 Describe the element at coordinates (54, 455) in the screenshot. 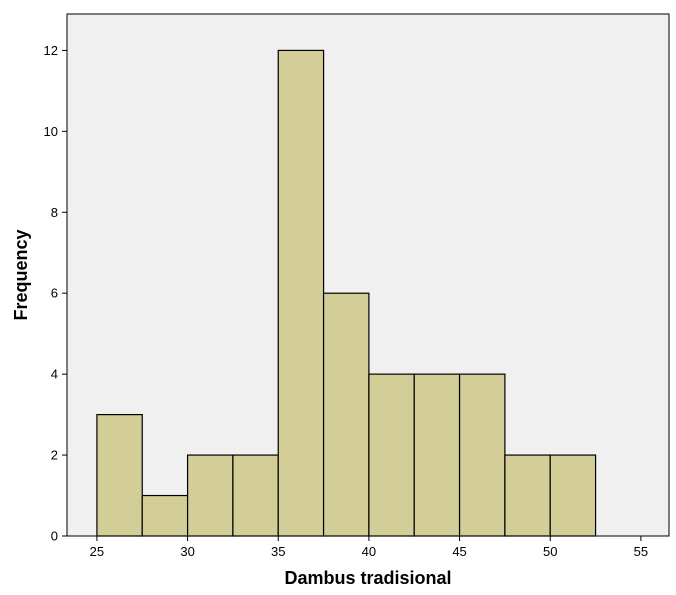

I see `y-tick-label-1: 2` at that location.